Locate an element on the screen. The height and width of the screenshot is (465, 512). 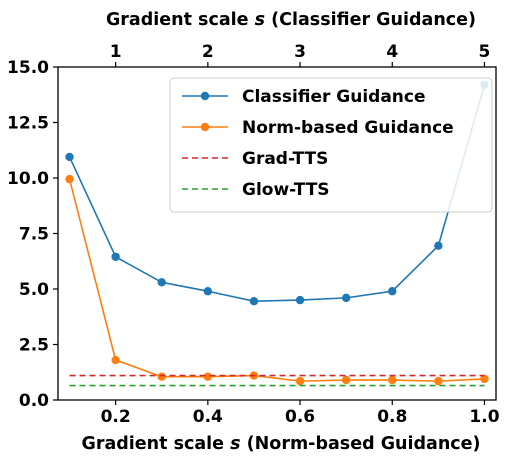
legend-marker-norm-based-guidance is located at coordinates (205, 127).